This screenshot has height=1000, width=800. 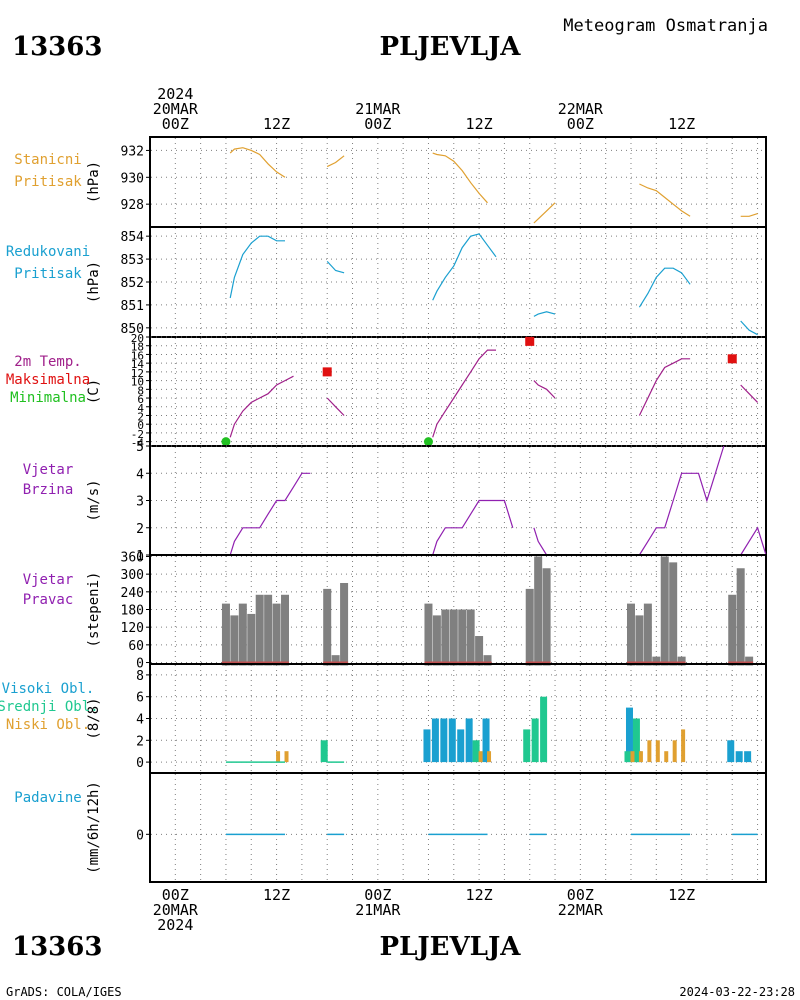 I want to click on panel-label: Maksimalna, so click(x=48, y=380).